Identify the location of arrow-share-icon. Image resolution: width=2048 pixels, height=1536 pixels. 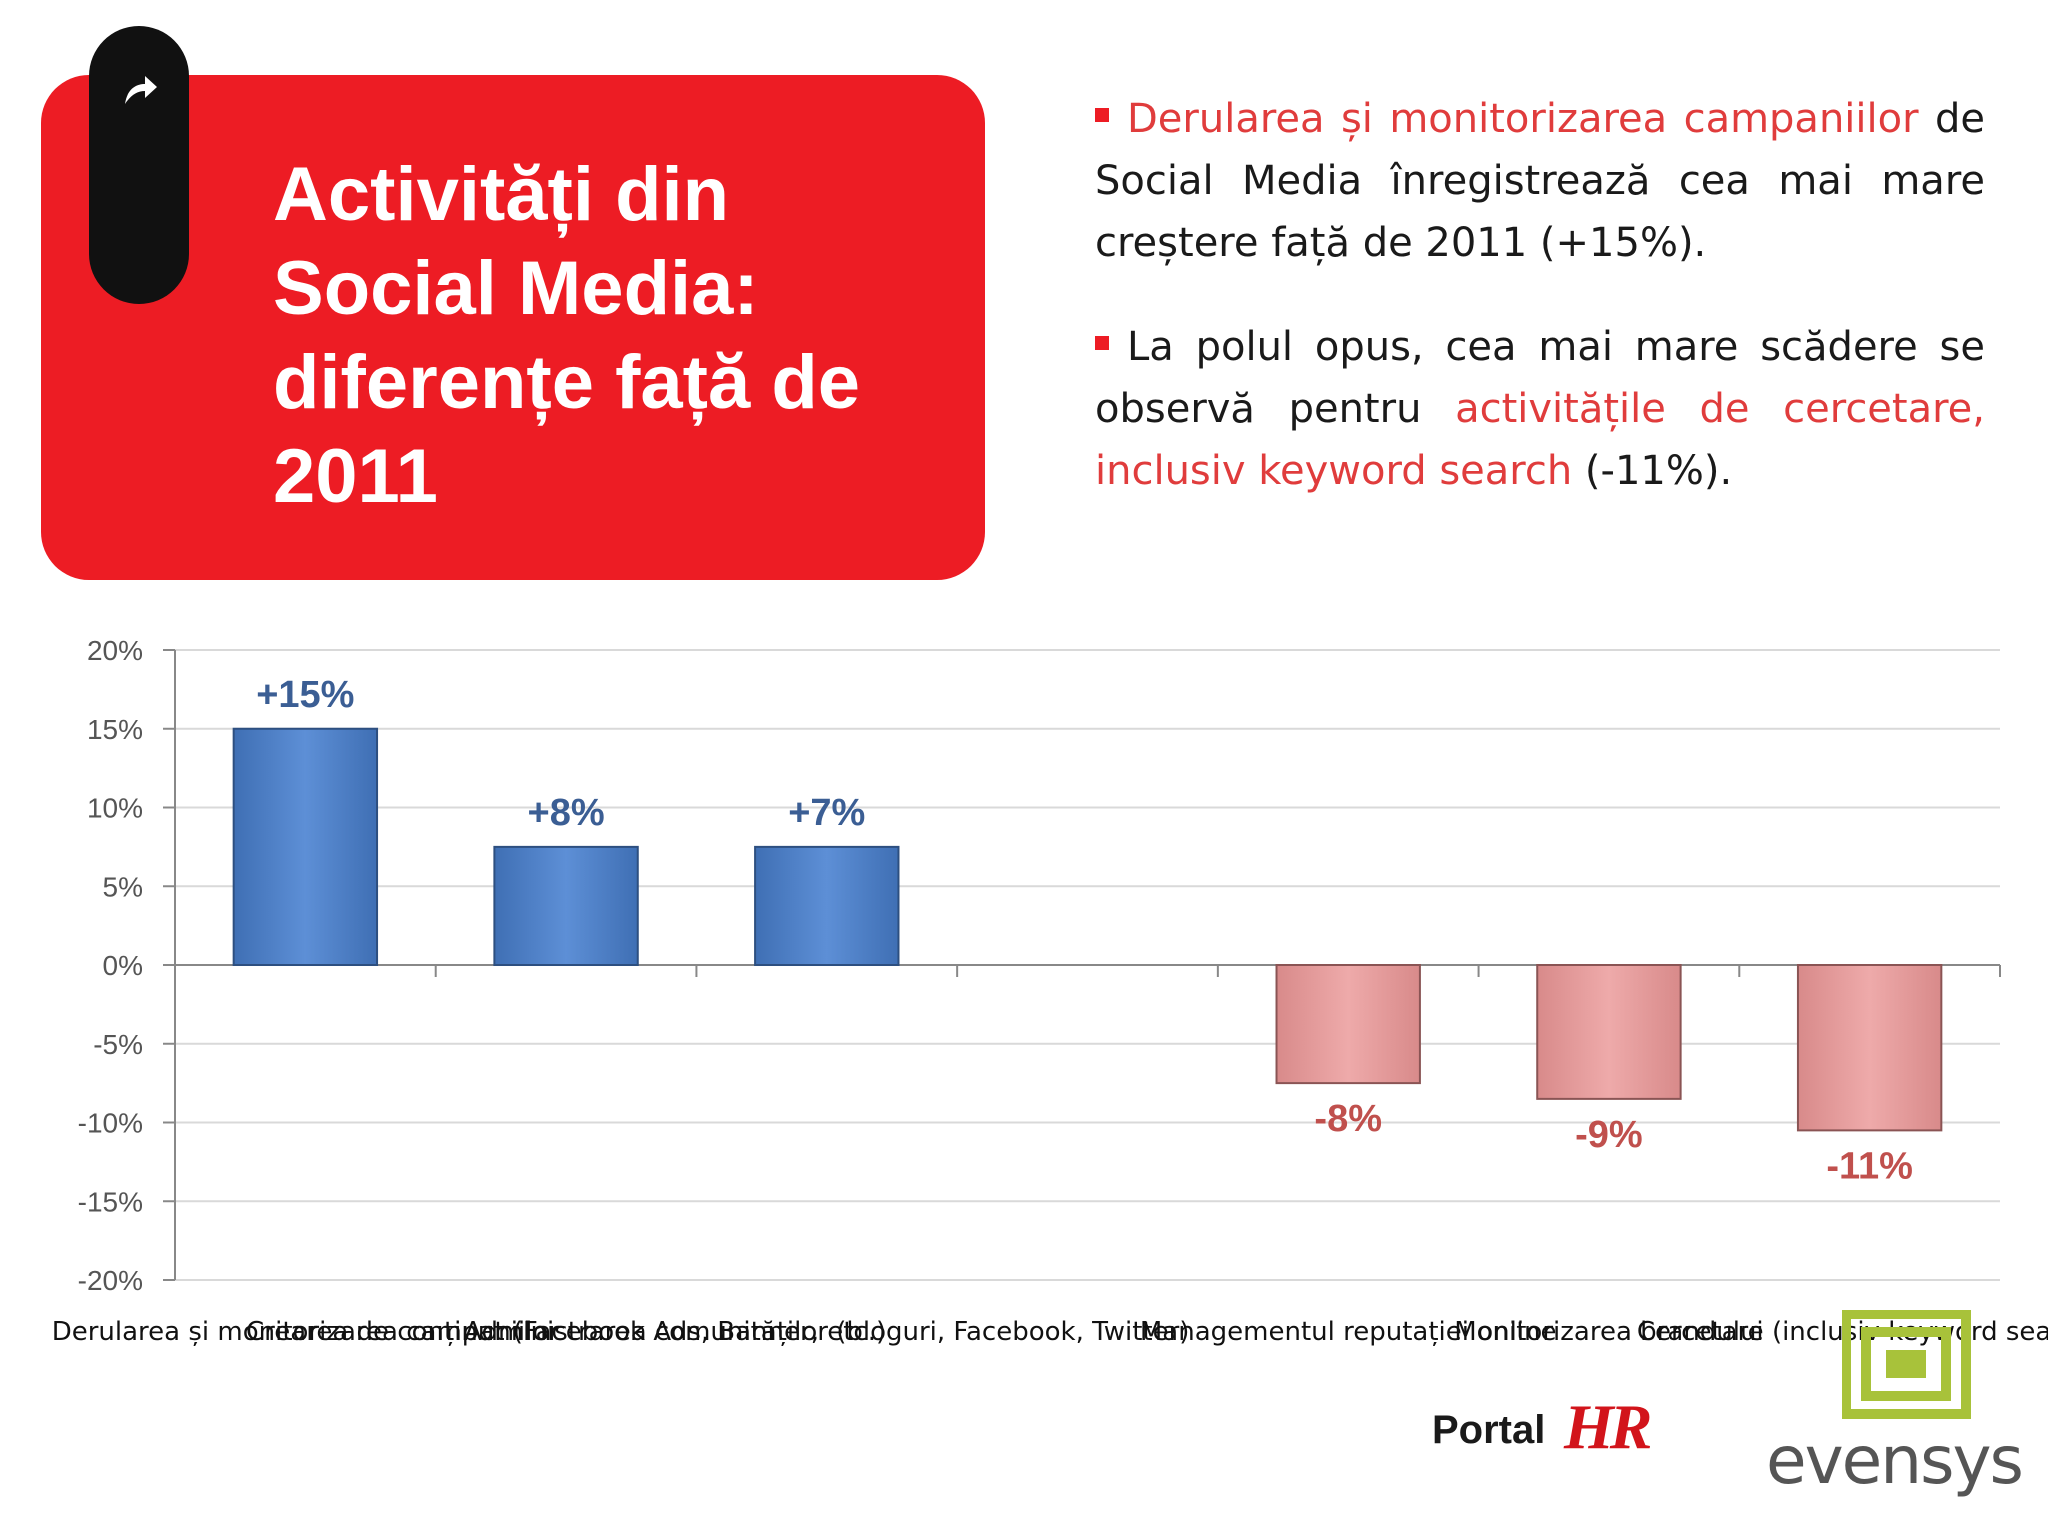
(140, 91).